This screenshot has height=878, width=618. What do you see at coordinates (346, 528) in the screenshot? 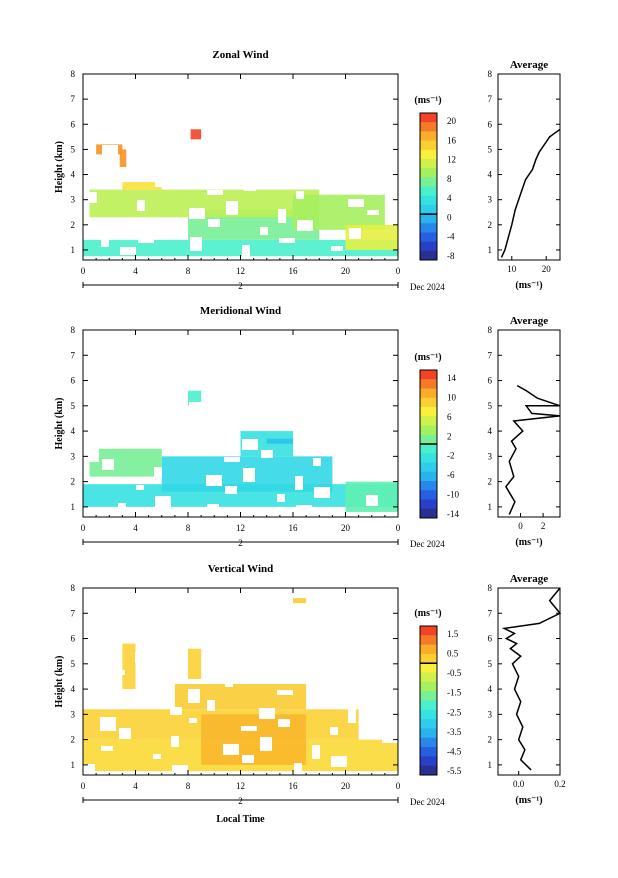
I see `x-tick-label: 20` at bounding box center [346, 528].